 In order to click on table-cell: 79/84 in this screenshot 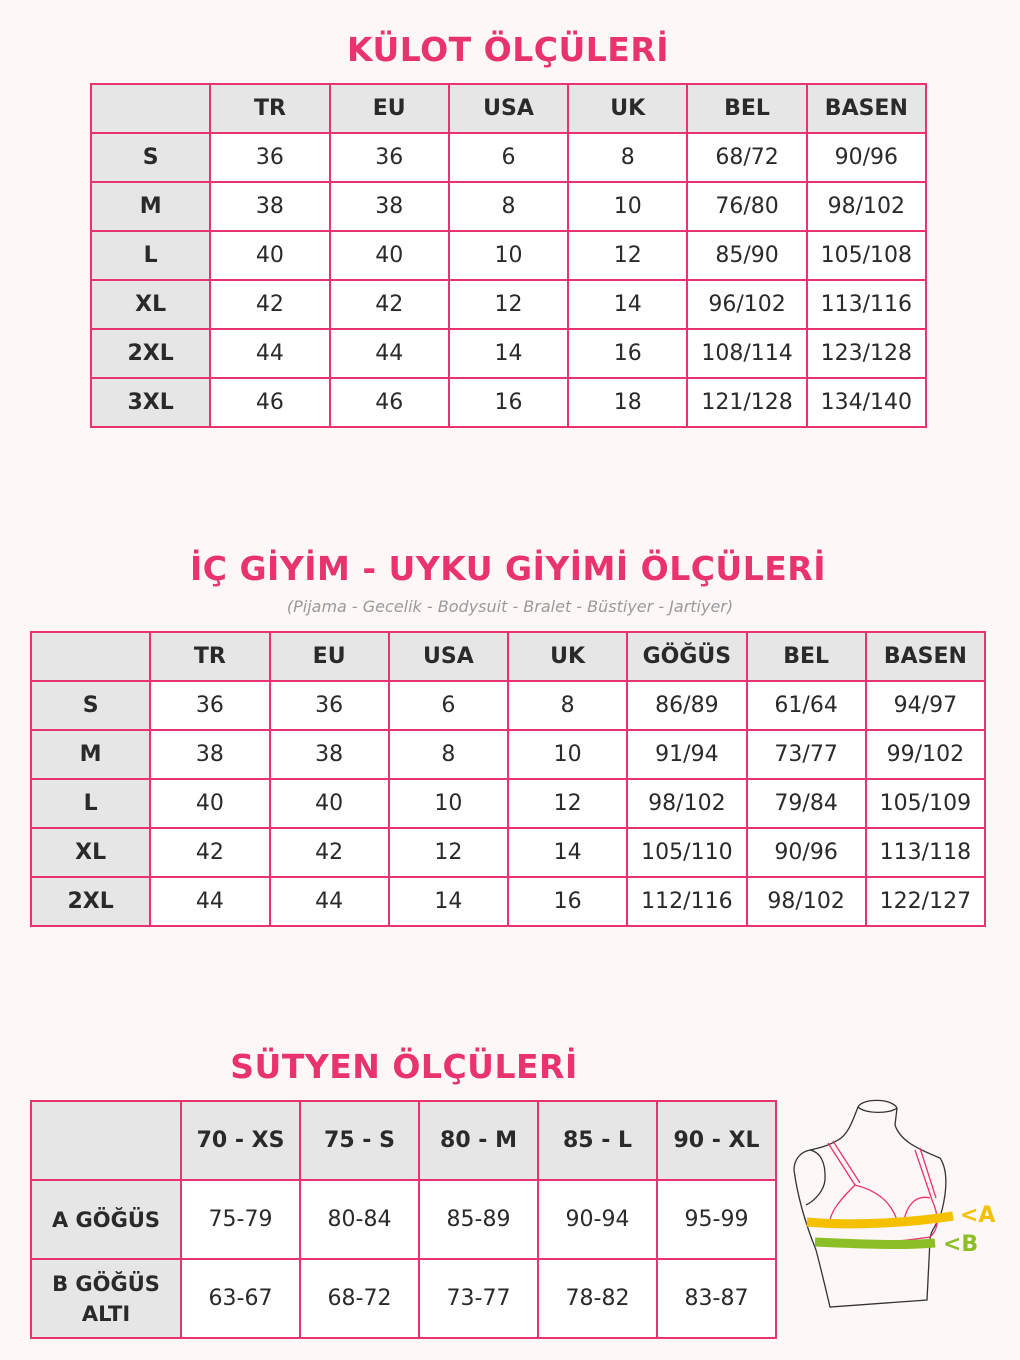, I will do `click(806, 803)`.